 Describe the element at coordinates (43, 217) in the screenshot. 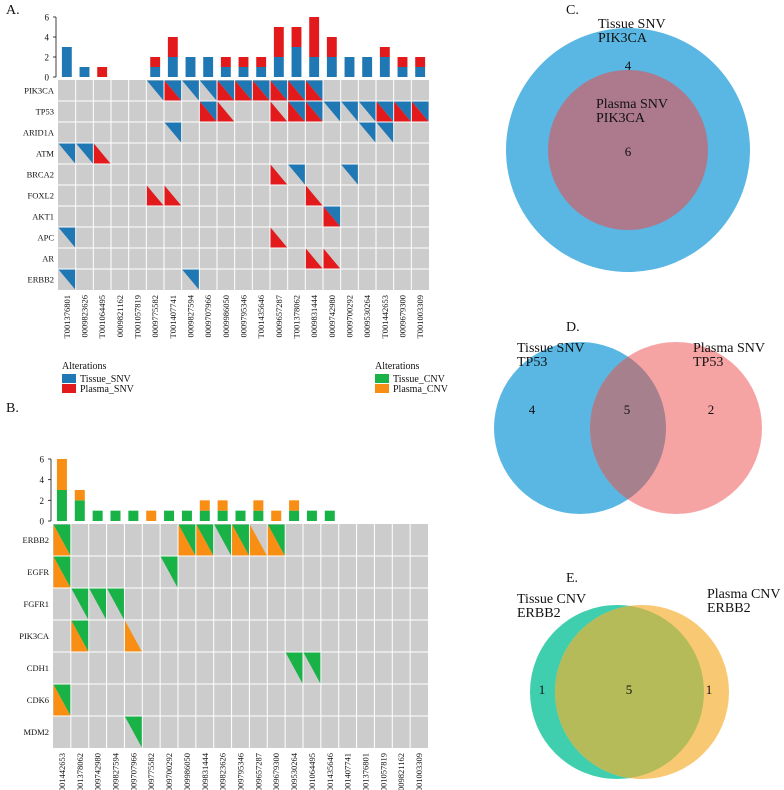

I see `gene-label-akt1: AKT1` at that location.